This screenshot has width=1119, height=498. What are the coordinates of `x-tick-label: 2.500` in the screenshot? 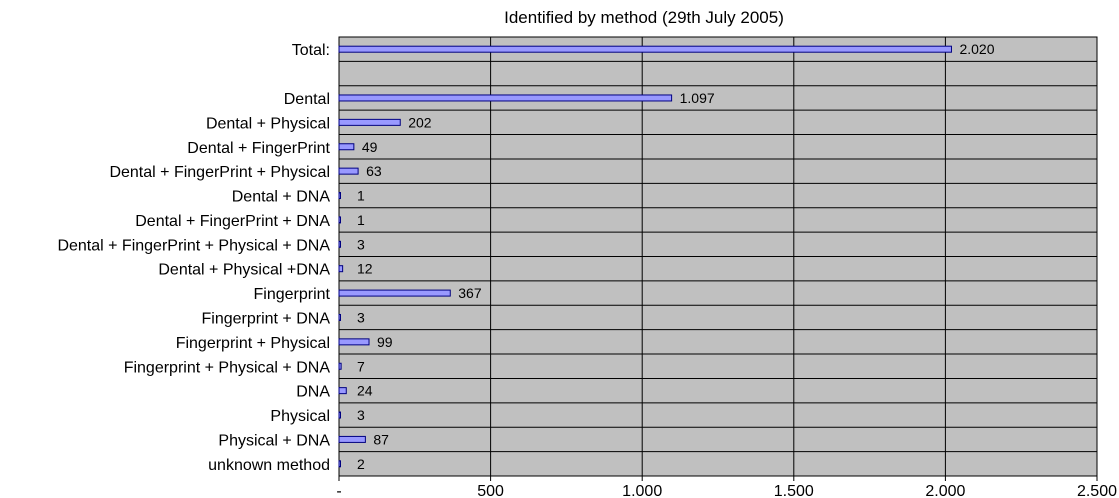 It's located at (1097, 490).